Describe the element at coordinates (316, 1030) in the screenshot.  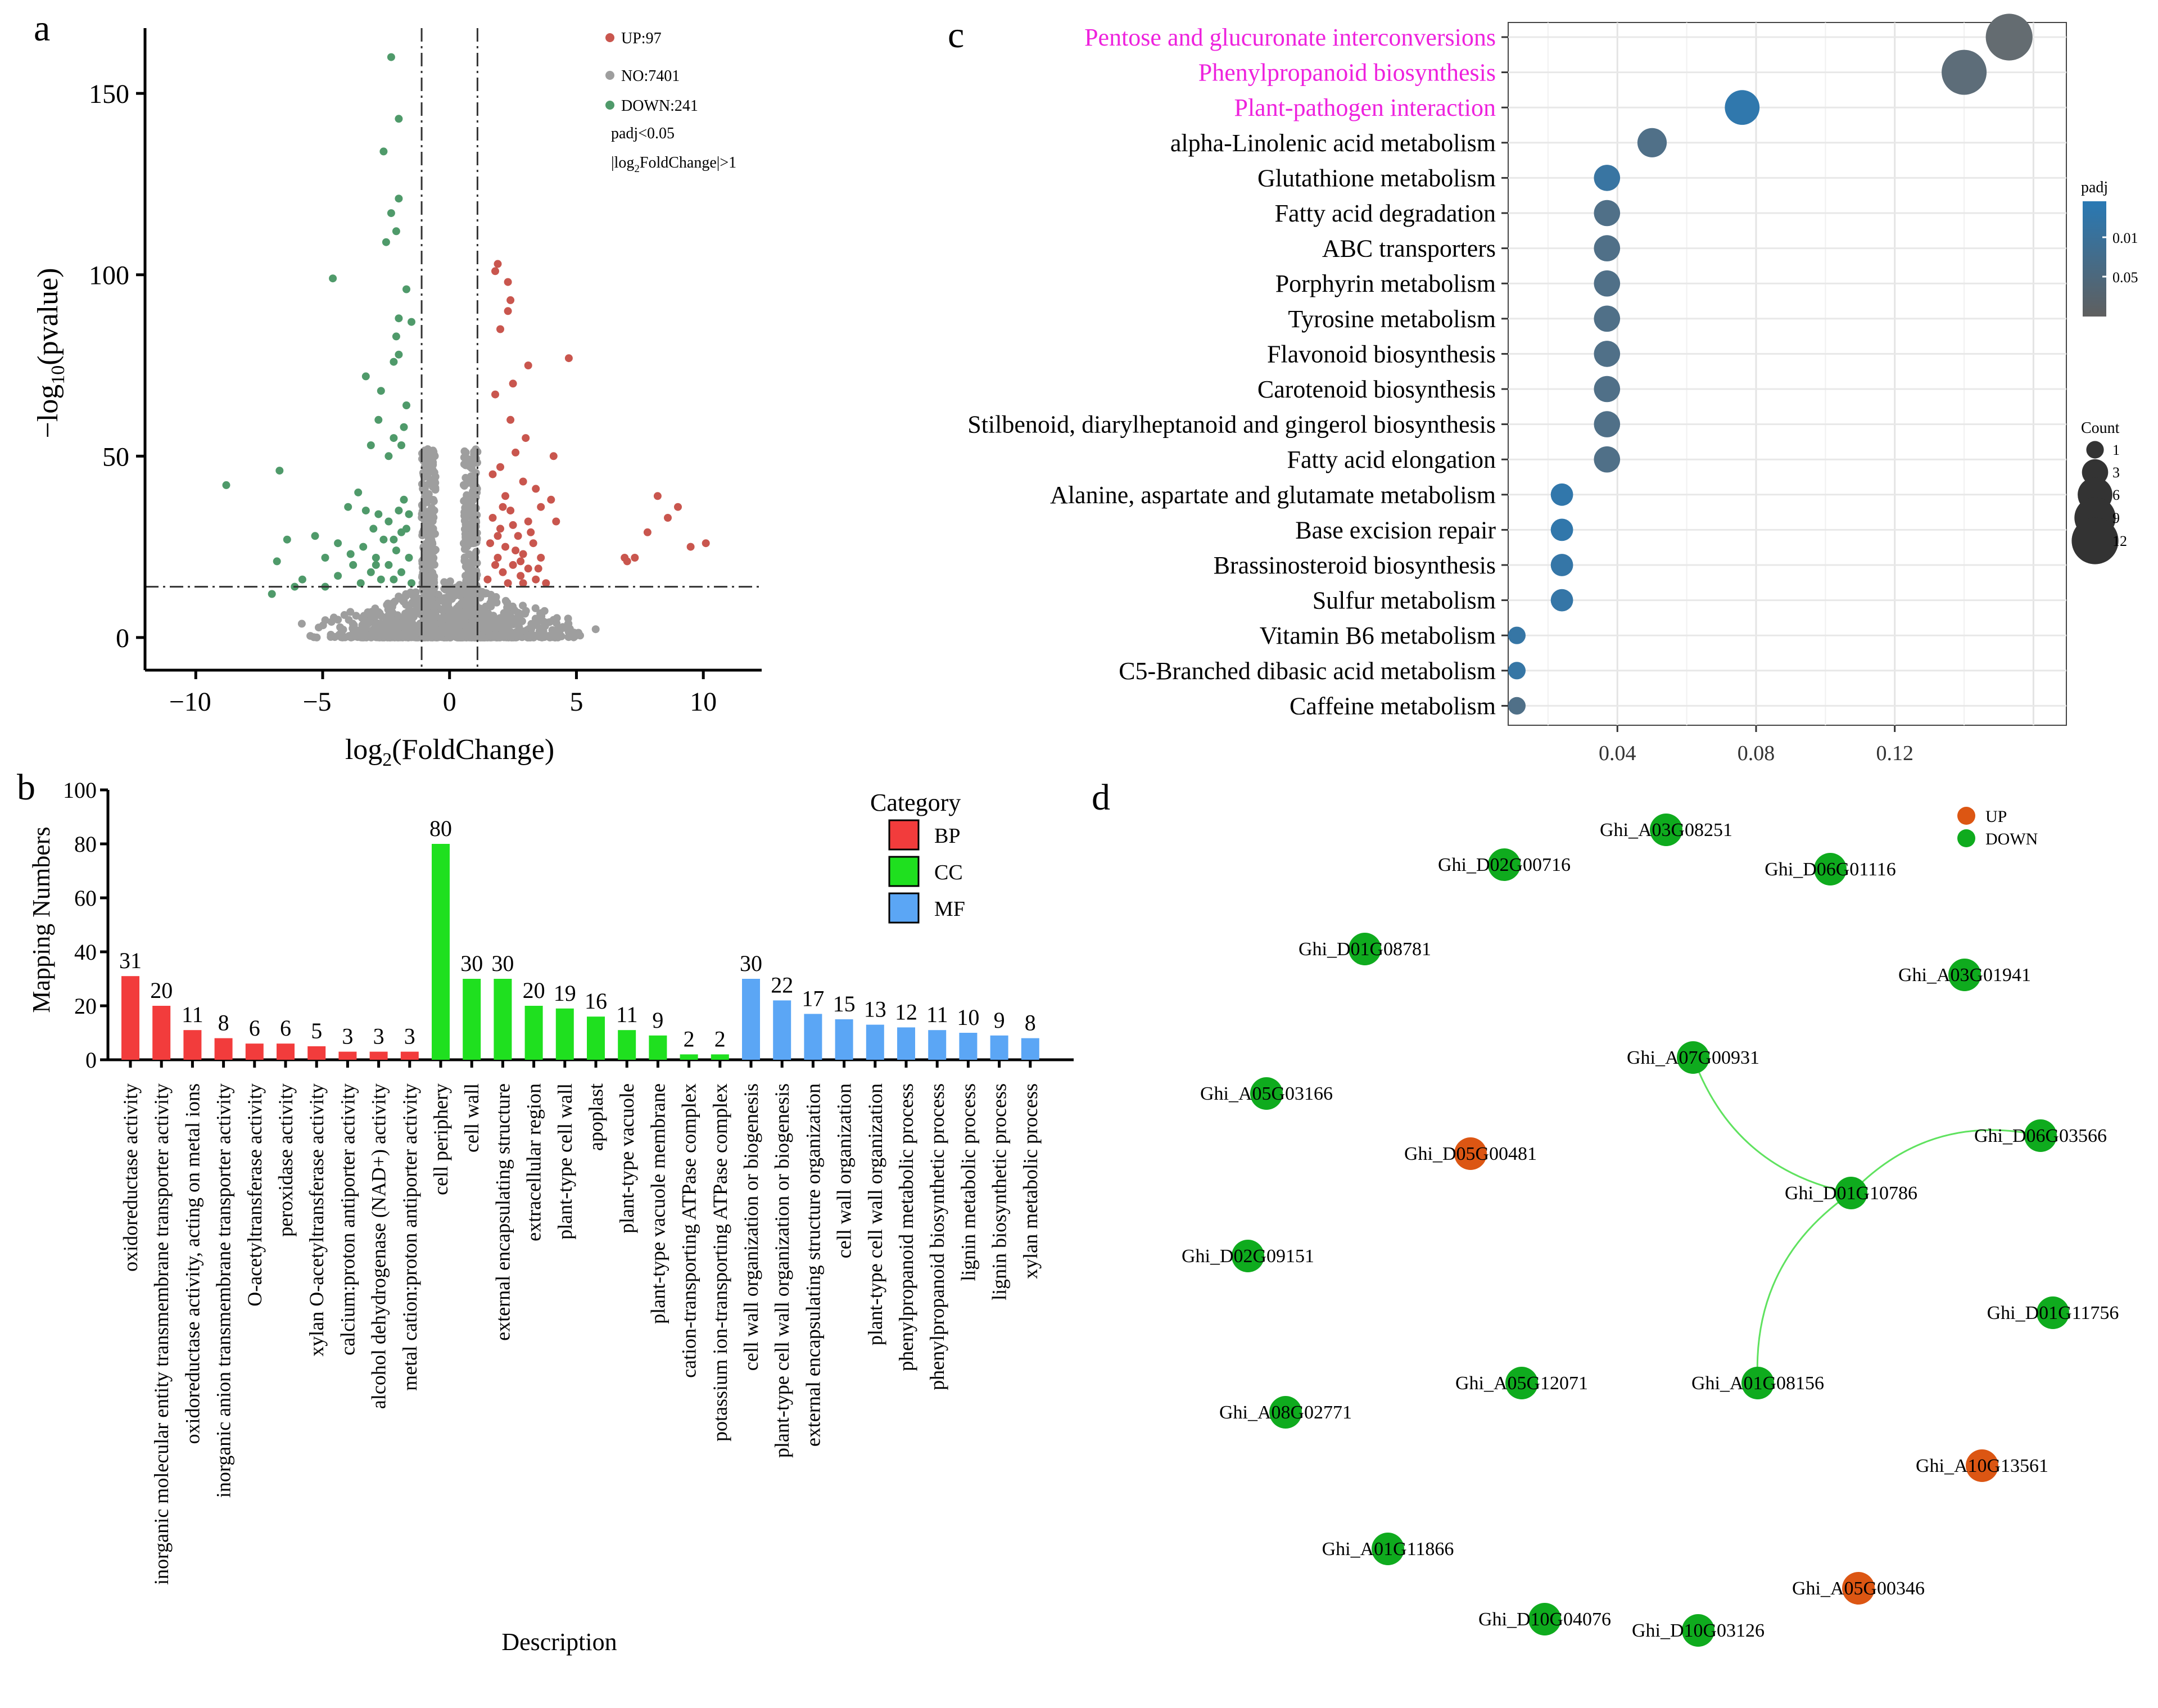
I see `go-bar-value-label: 5` at that location.